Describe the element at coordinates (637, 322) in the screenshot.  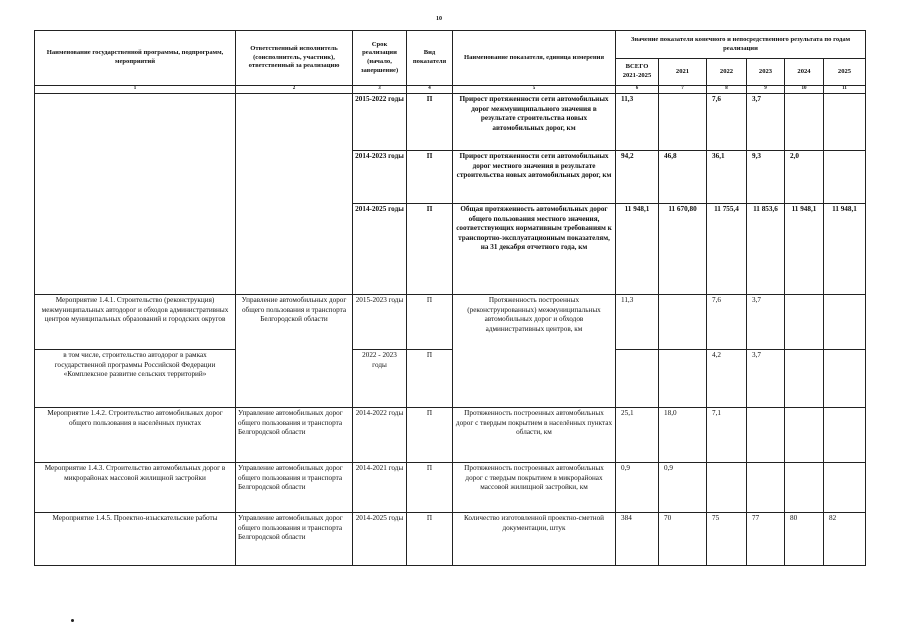
I see `total-value-cell: 11,3` at that location.